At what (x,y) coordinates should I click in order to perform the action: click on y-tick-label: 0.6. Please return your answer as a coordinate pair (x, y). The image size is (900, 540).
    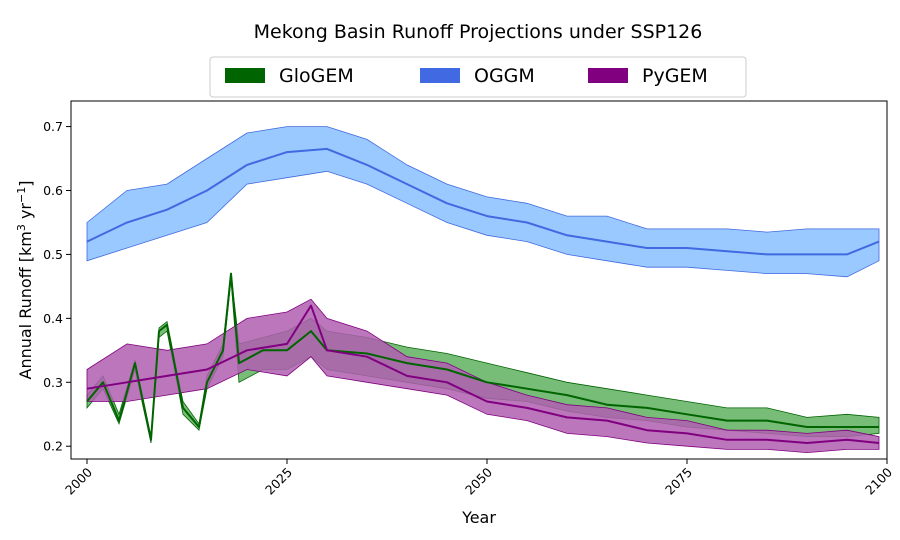
    Looking at the image, I should click on (53, 190).